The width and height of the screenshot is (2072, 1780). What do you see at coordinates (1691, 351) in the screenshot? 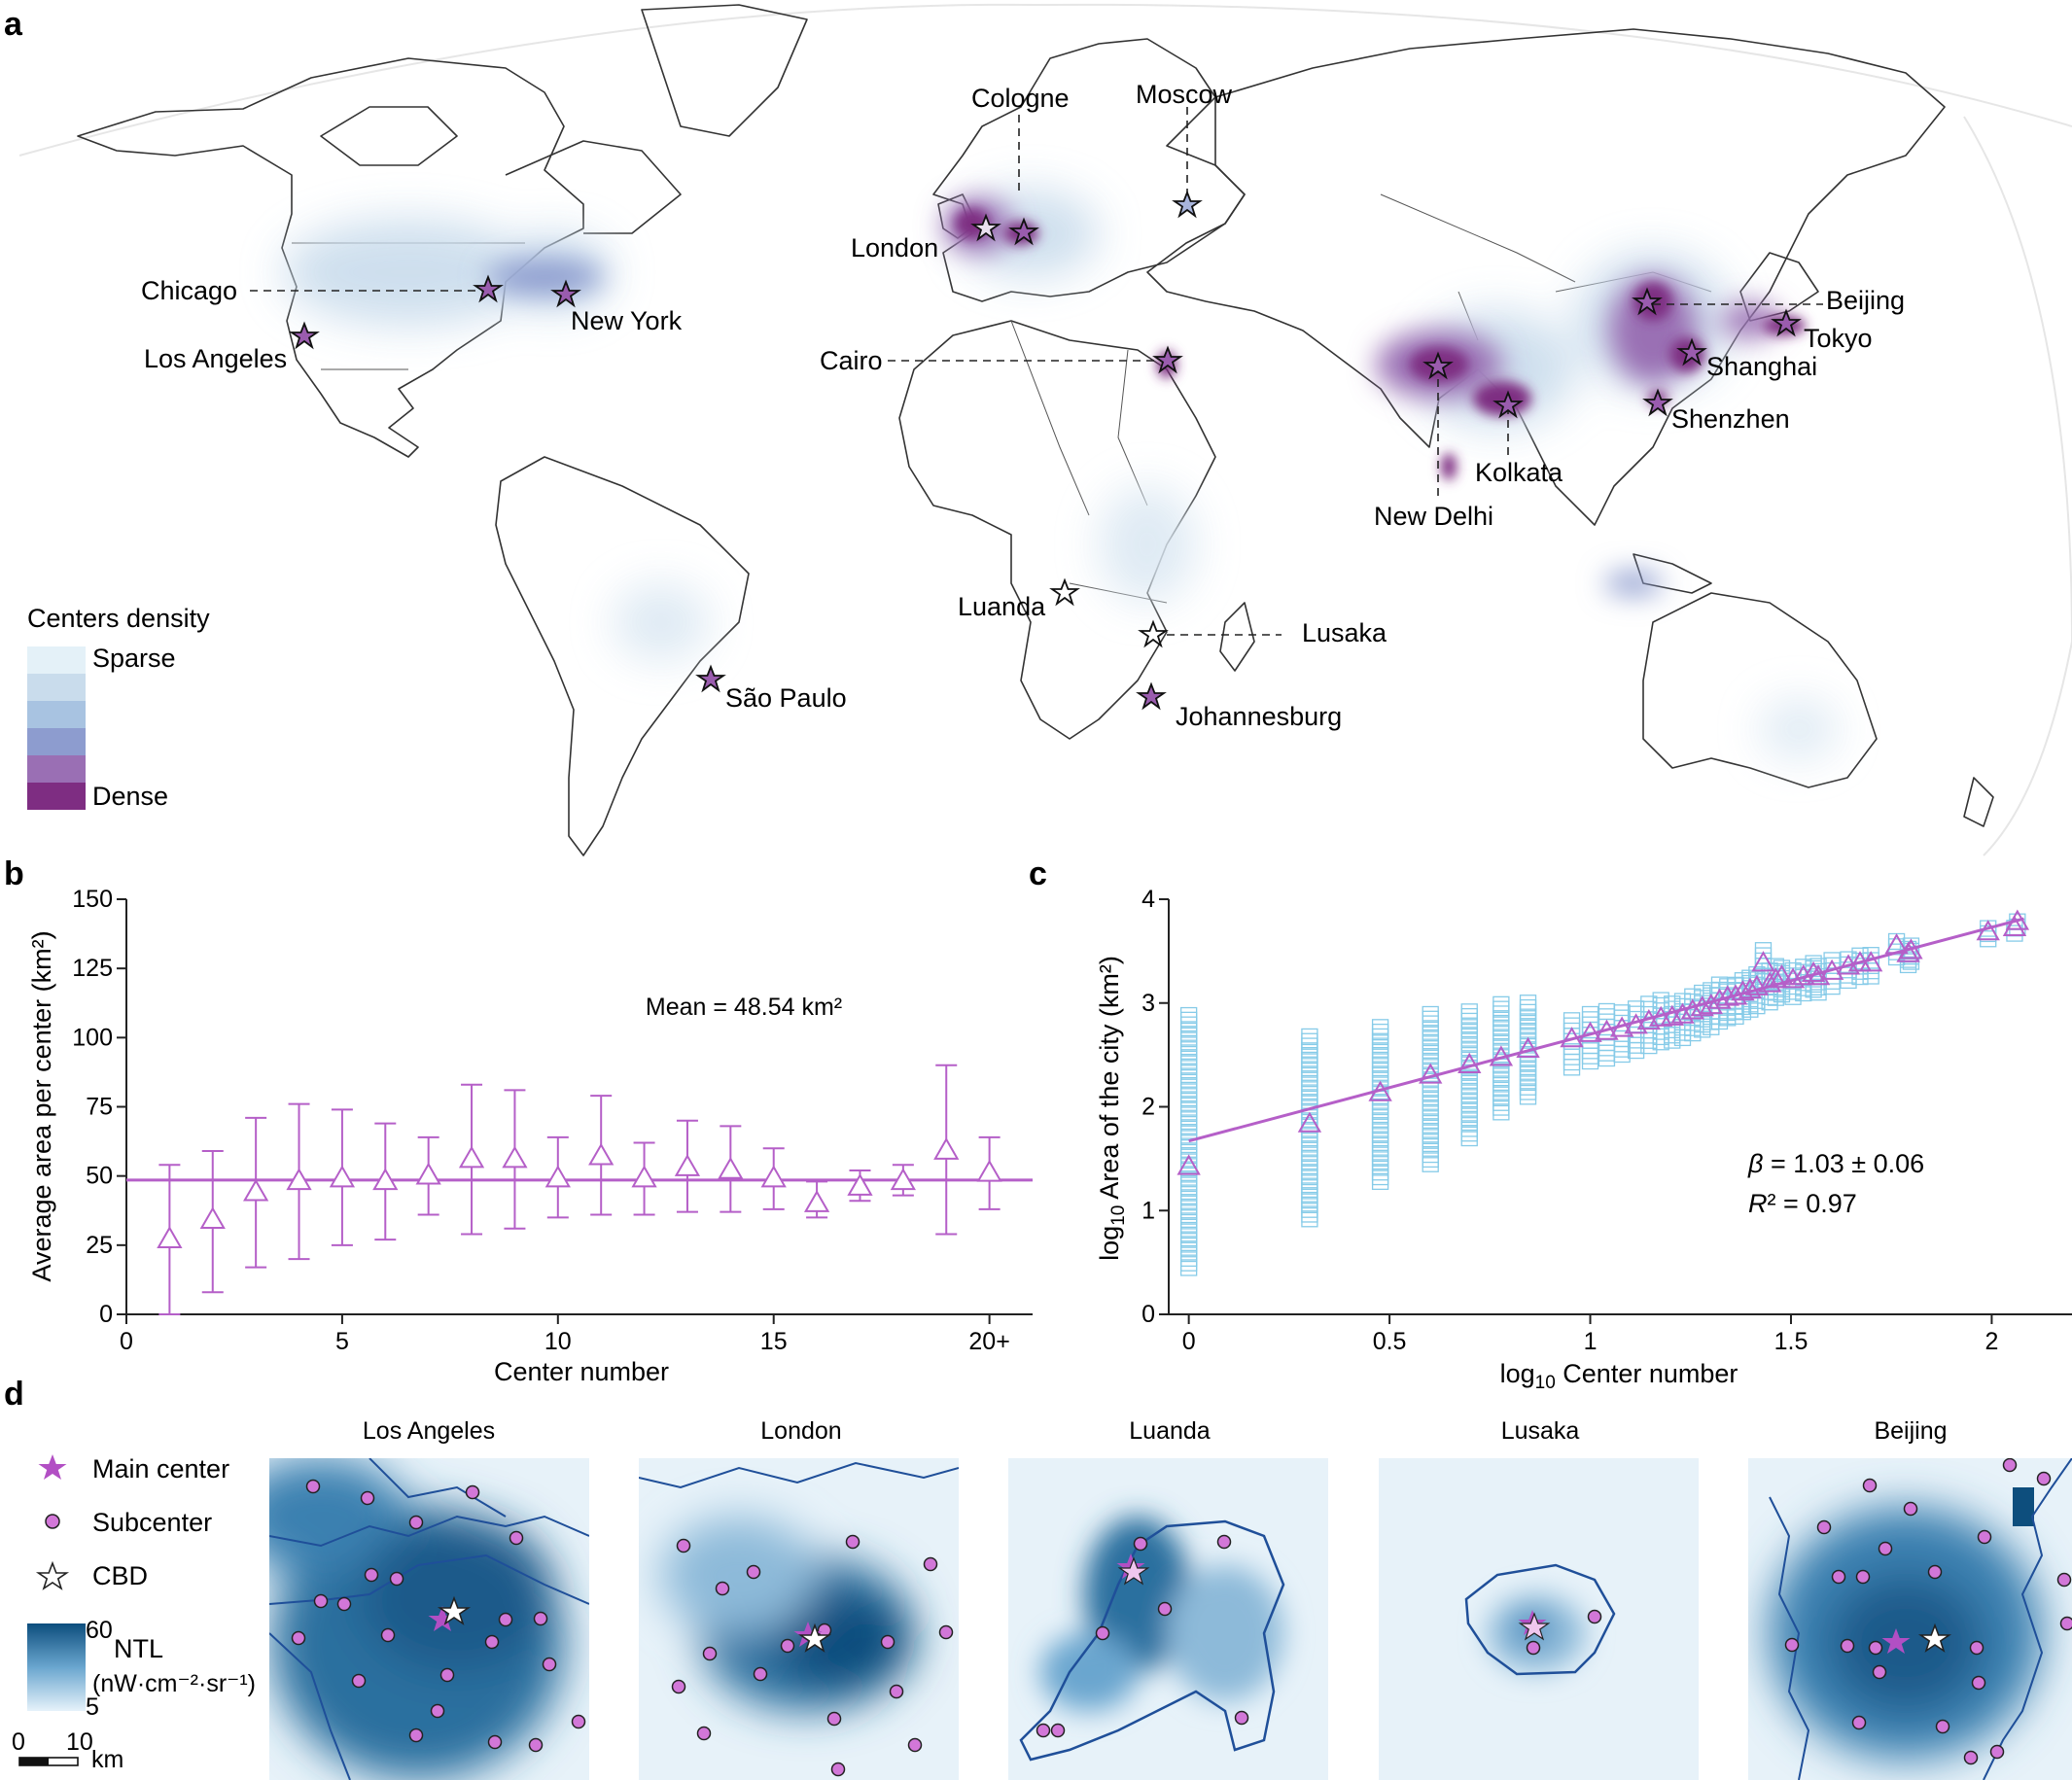
I see `star-shanghai` at bounding box center [1691, 351].